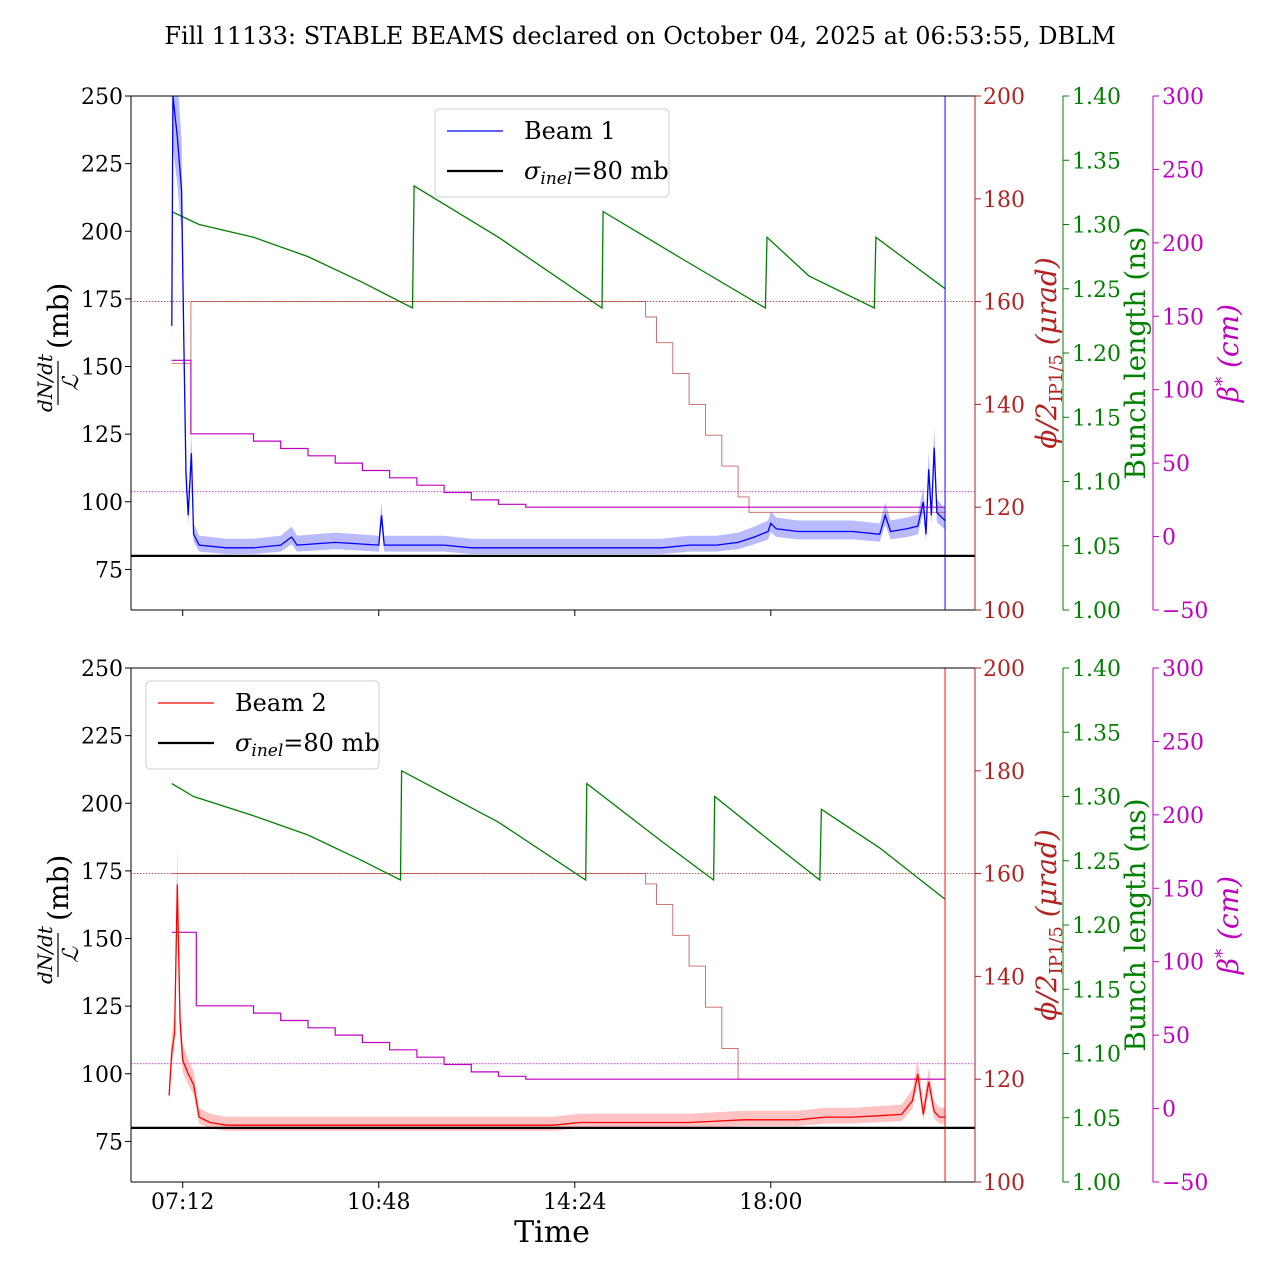 Image resolution: width=1280 pixels, height=1280 pixels. Describe the element at coordinates (378, 1202) in the screenshot. I see `x-tick-label: 10:48` at that location.